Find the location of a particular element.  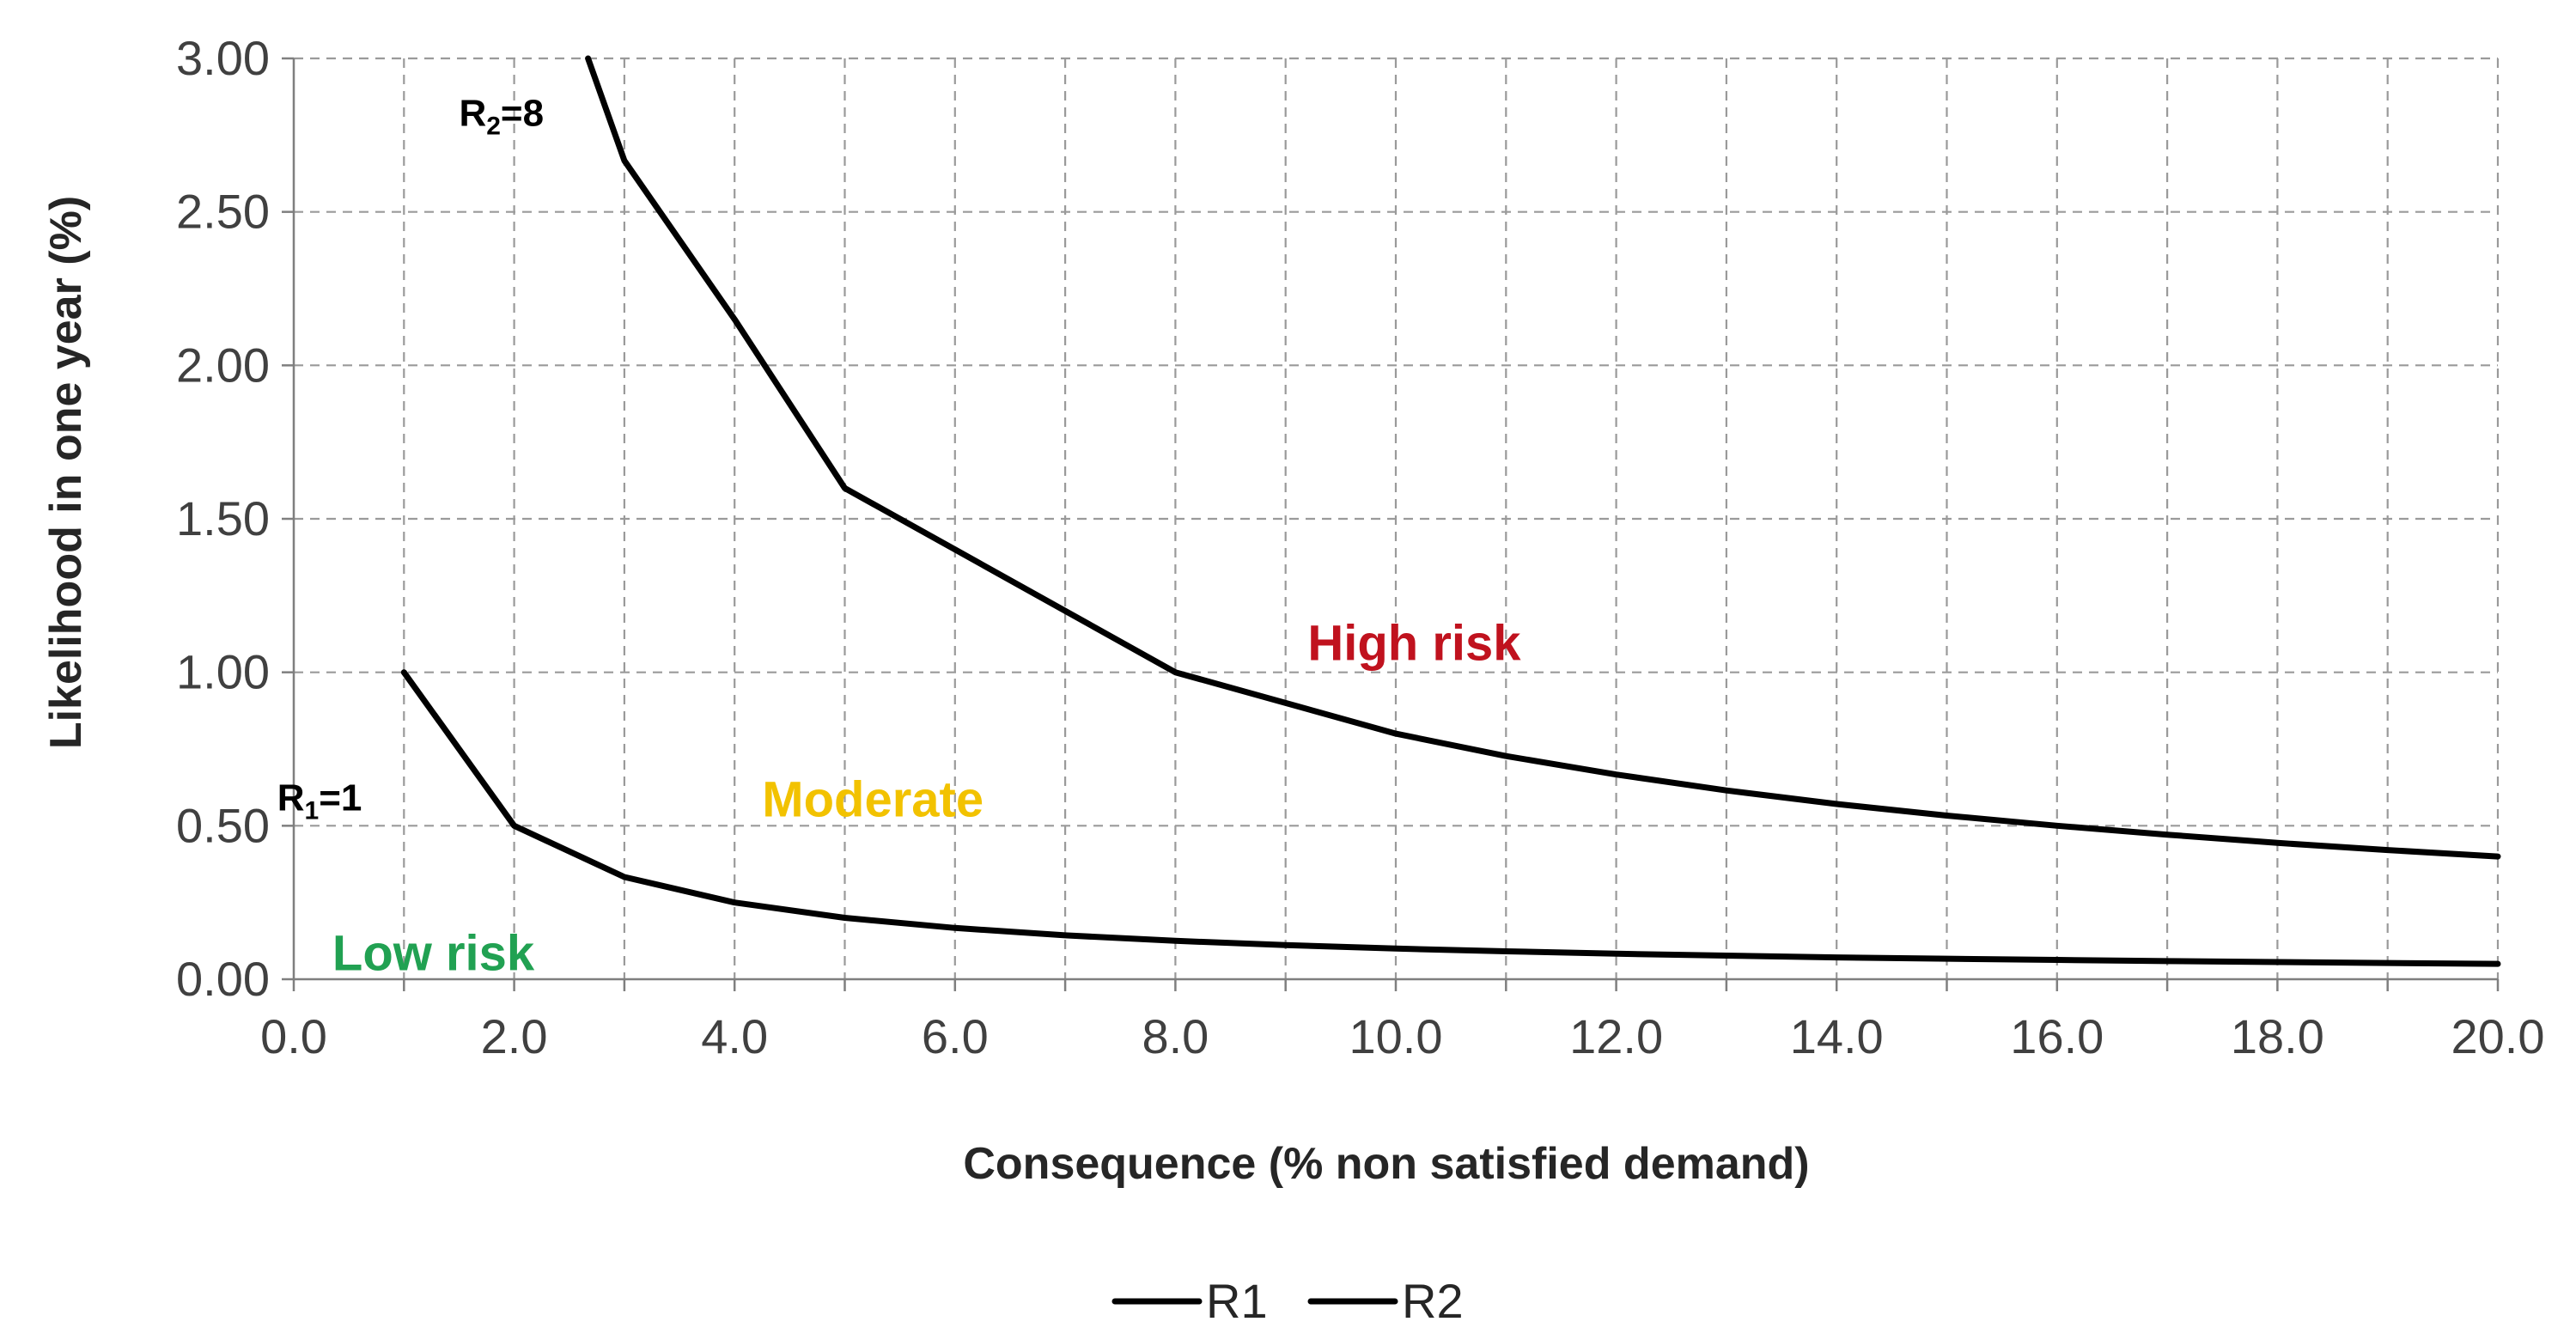

x-tick-label: 16.0 is located at coordinates (2057, 1036).